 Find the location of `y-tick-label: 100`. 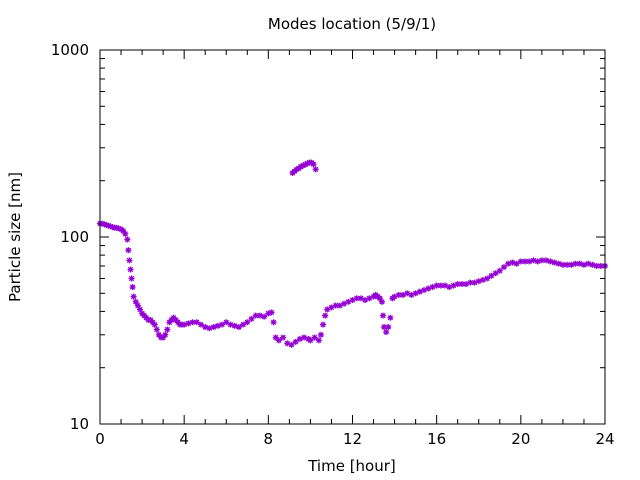

y-tick-label: 100 is located at coordinates (74, 237).